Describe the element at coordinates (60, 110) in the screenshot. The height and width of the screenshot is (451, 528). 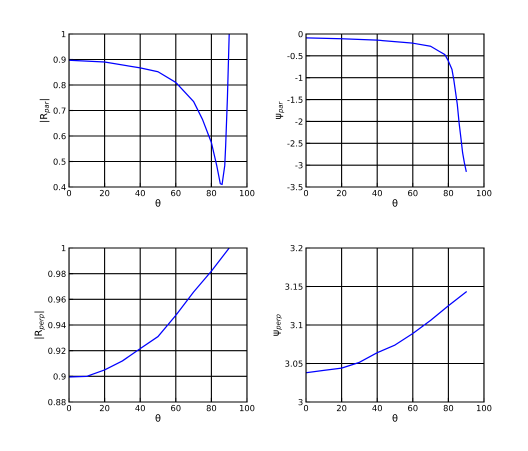
I see `y-tick-label: 0.7` at that location.